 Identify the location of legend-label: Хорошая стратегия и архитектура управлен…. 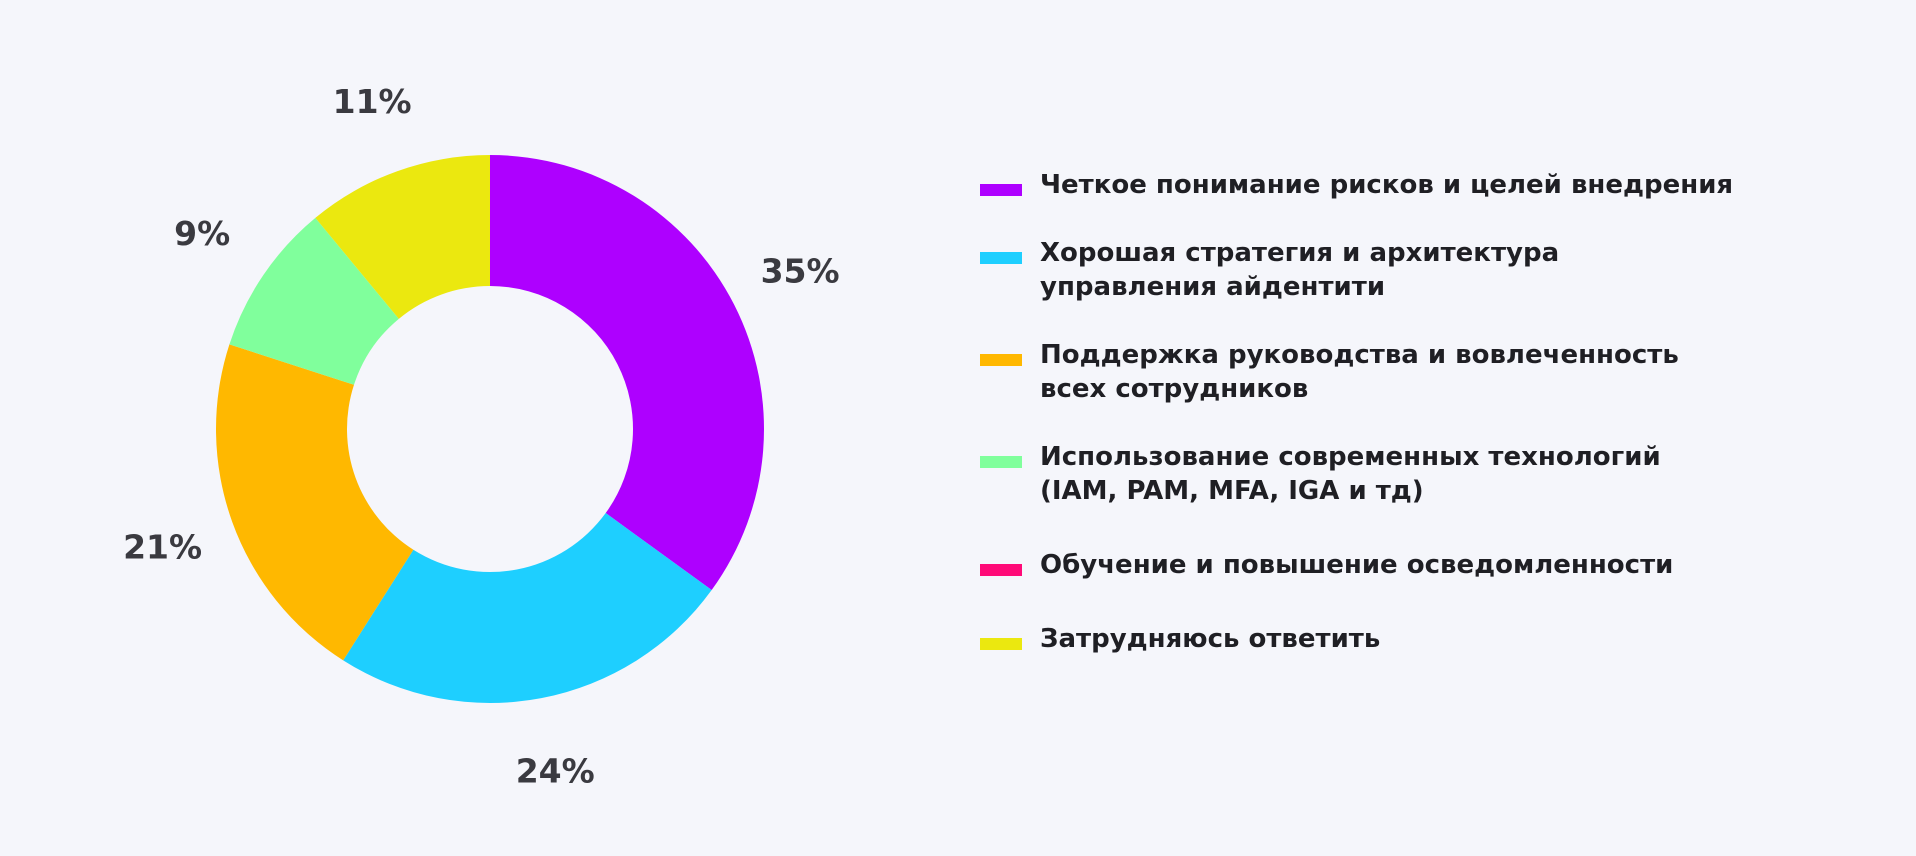
(1300, 270).